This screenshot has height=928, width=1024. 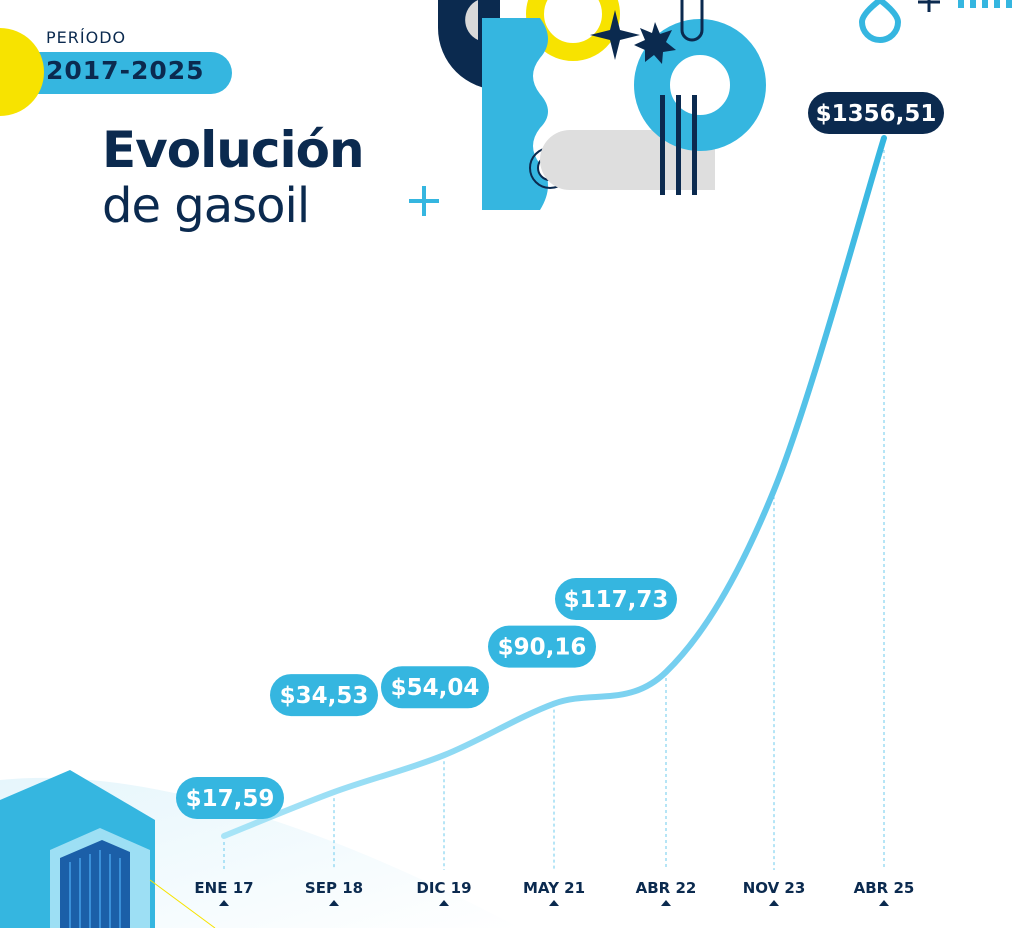 I want to click on title-line-2: de gasoil, so click(x=206, y=206).